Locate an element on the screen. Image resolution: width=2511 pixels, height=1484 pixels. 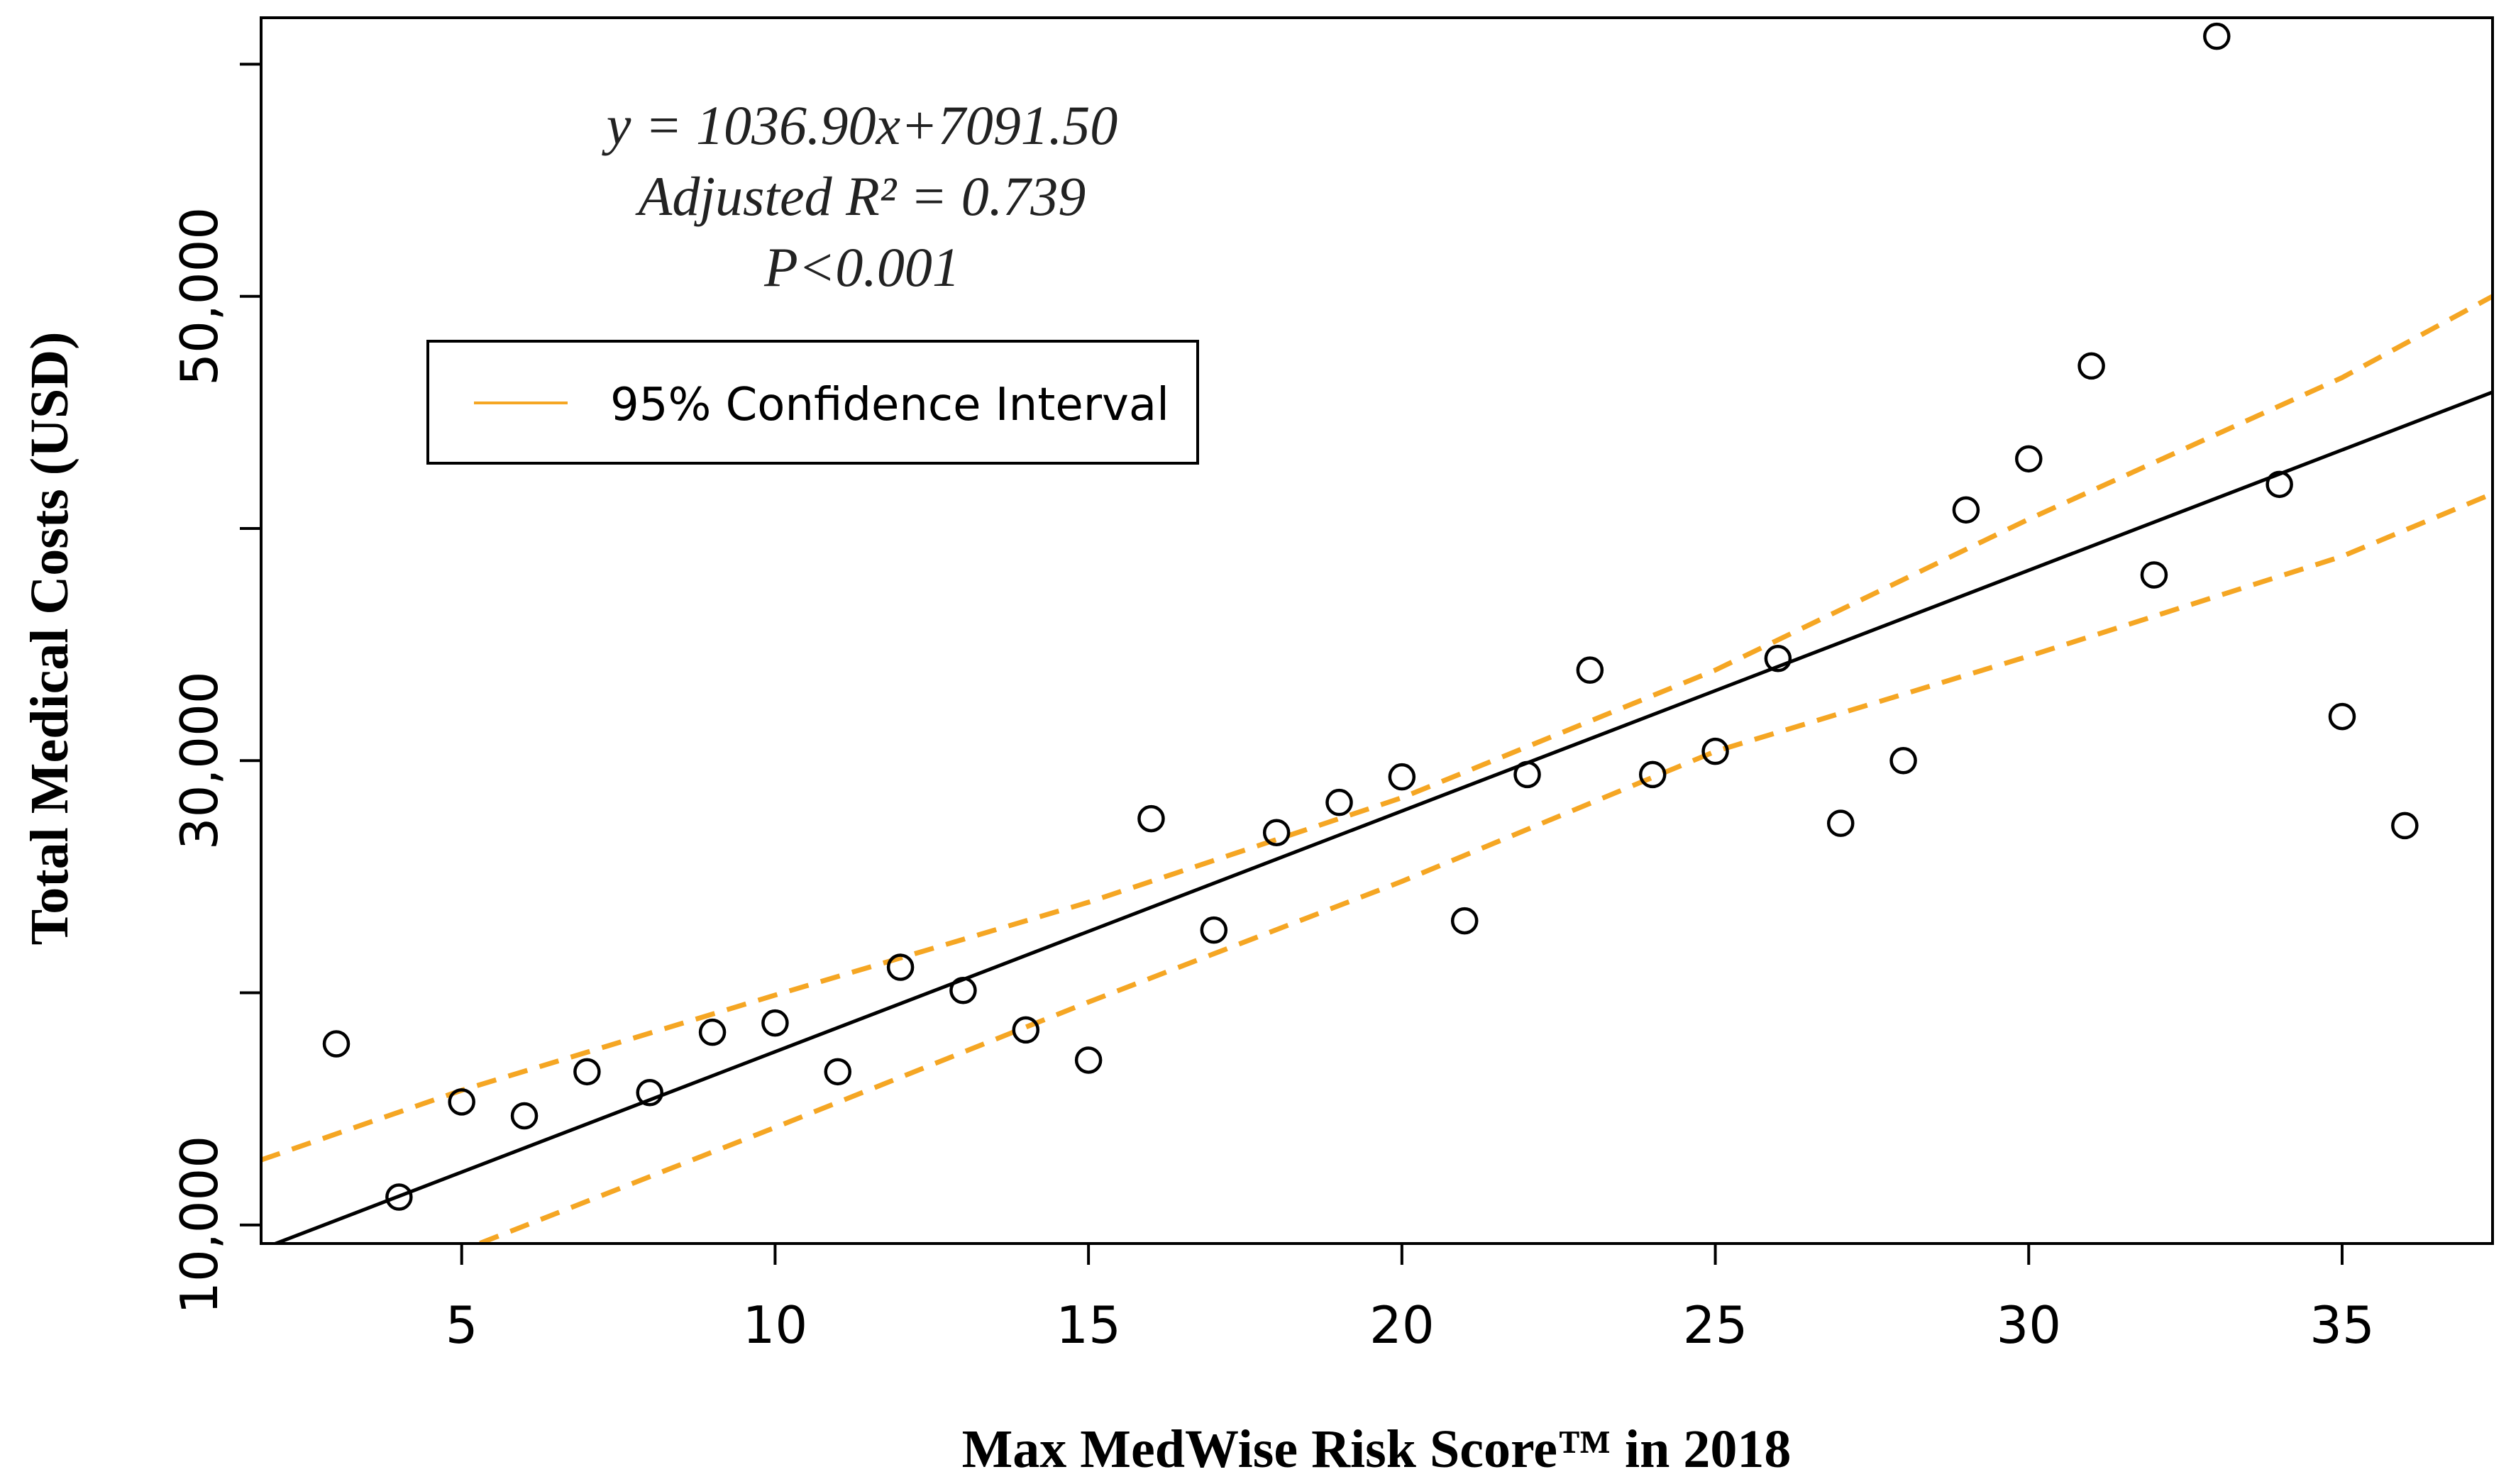
x-axis: 5 10 15 20 25 30 35 is located at coordinates (1410, 1299).